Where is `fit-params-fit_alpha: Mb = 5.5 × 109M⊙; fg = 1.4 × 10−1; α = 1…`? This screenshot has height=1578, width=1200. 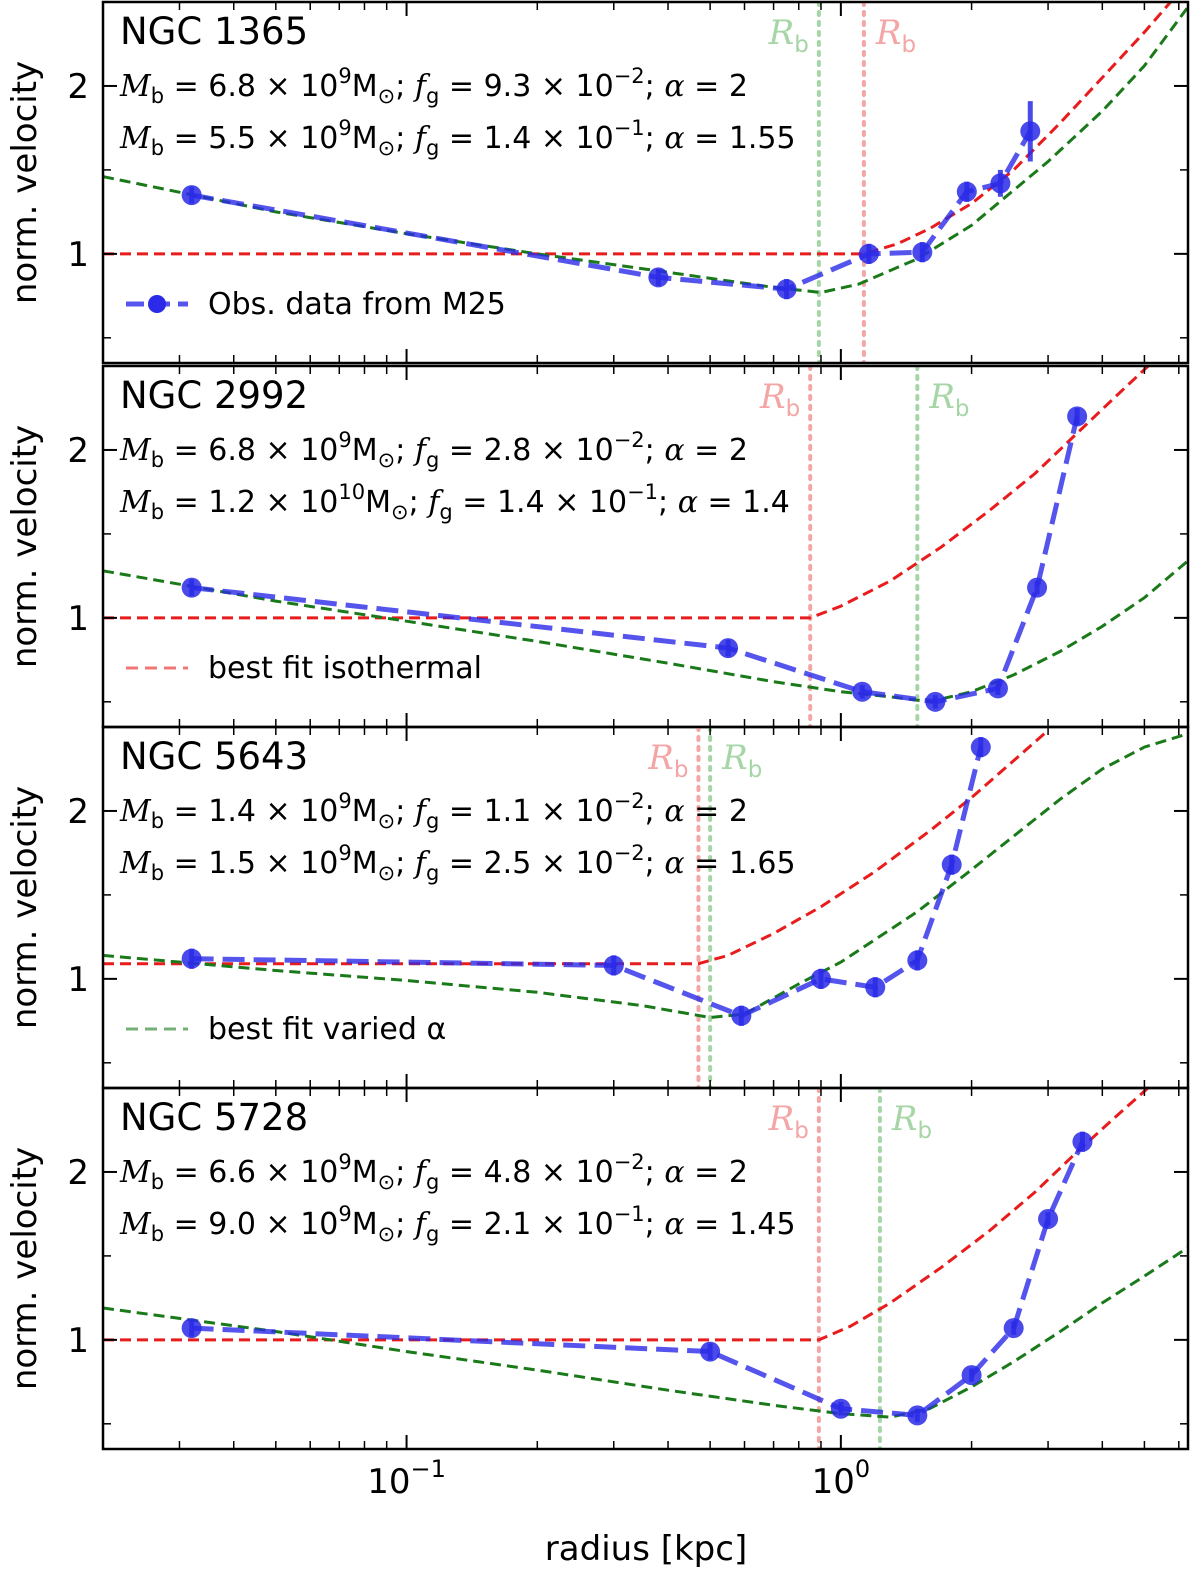
fit-params-fit_alpha: Mb = 5.5 × 109M⊙; fg = 1.4 × 10−1; α = 1… is located at coordinates (457, 138).